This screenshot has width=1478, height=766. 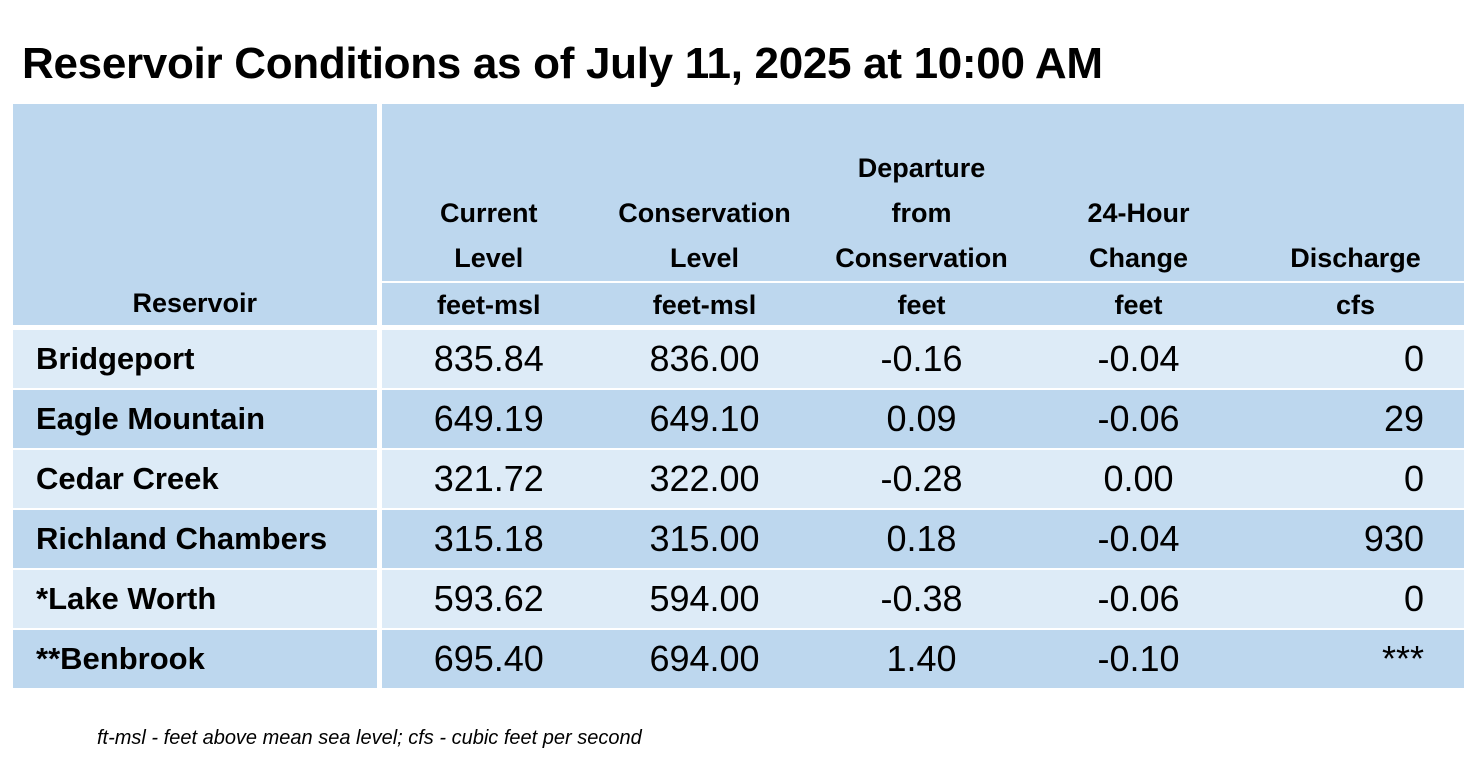 What do you see at coordinates (921, 479) in the screenshot?
I see `departure-value: -0.28` at bounding box center [921, 479].